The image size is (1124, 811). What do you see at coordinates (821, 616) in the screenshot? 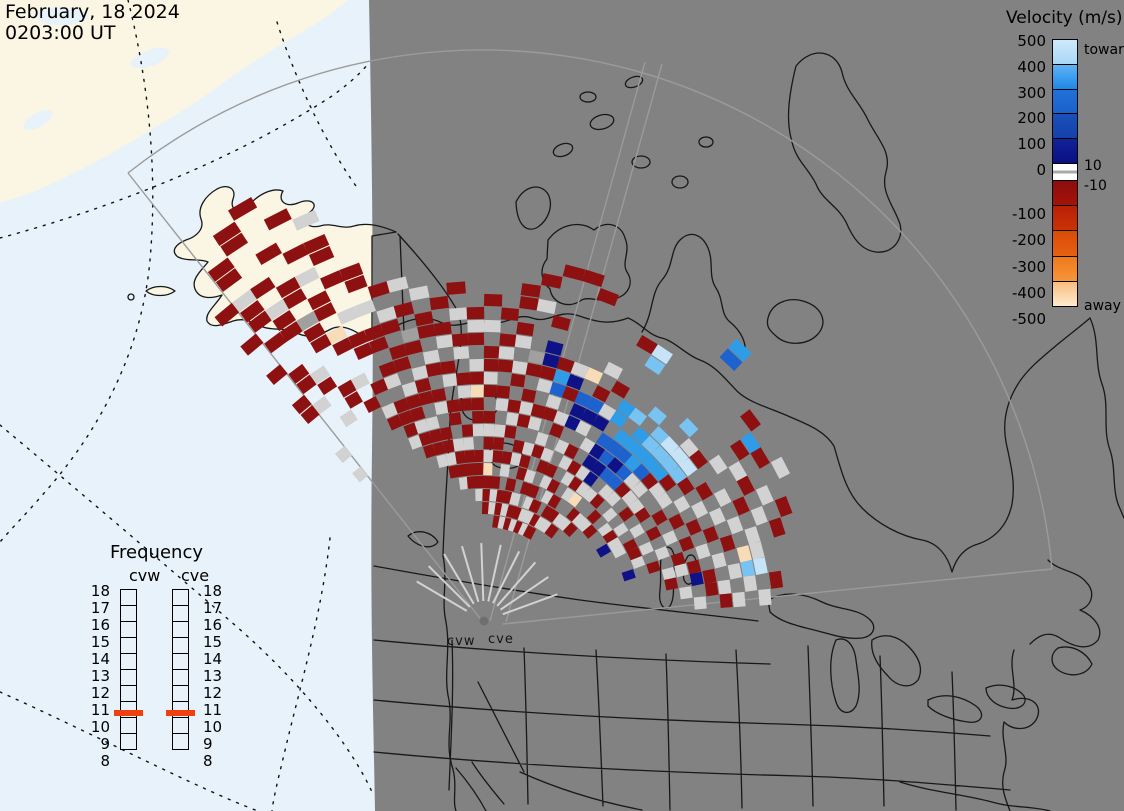
I see `lake-superior` at bounding box center [821, 616].